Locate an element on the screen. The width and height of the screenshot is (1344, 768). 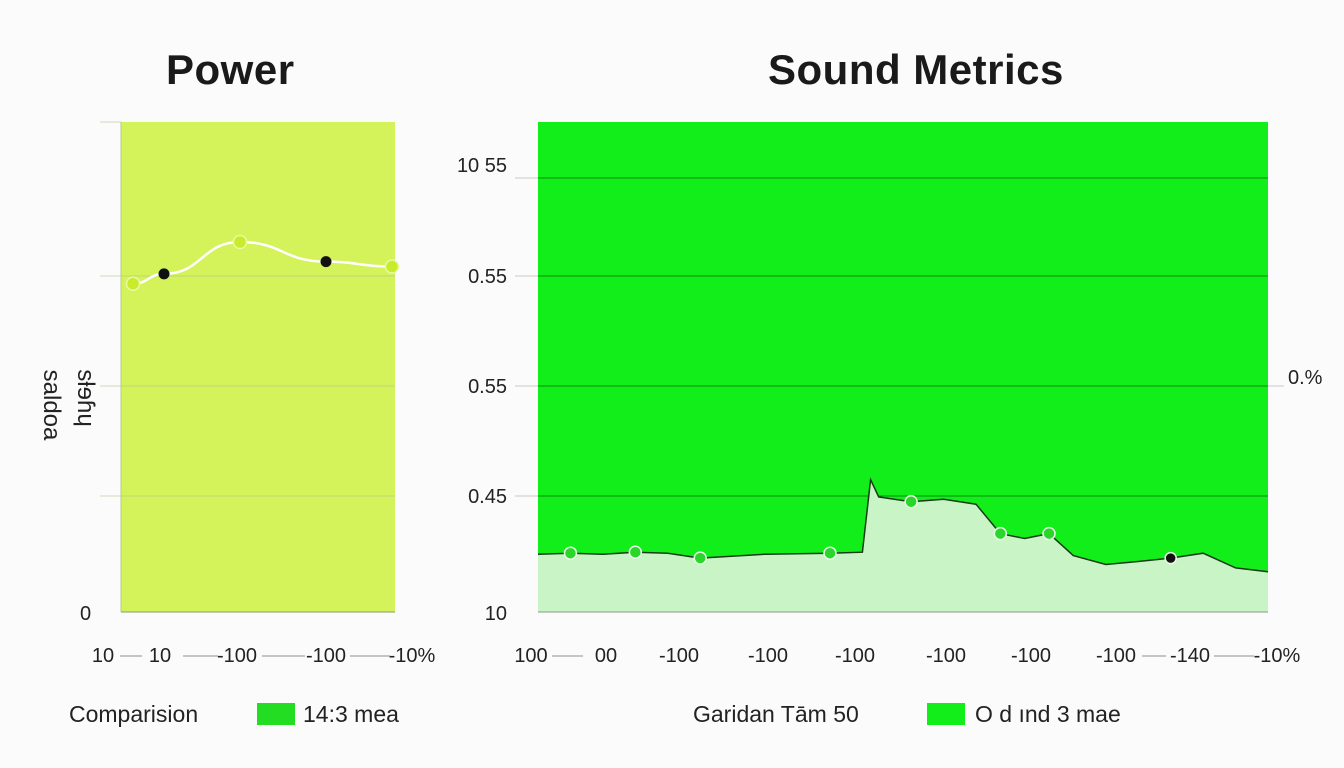
sound-right-label: 0.% is located at coordinates (1305, 378).